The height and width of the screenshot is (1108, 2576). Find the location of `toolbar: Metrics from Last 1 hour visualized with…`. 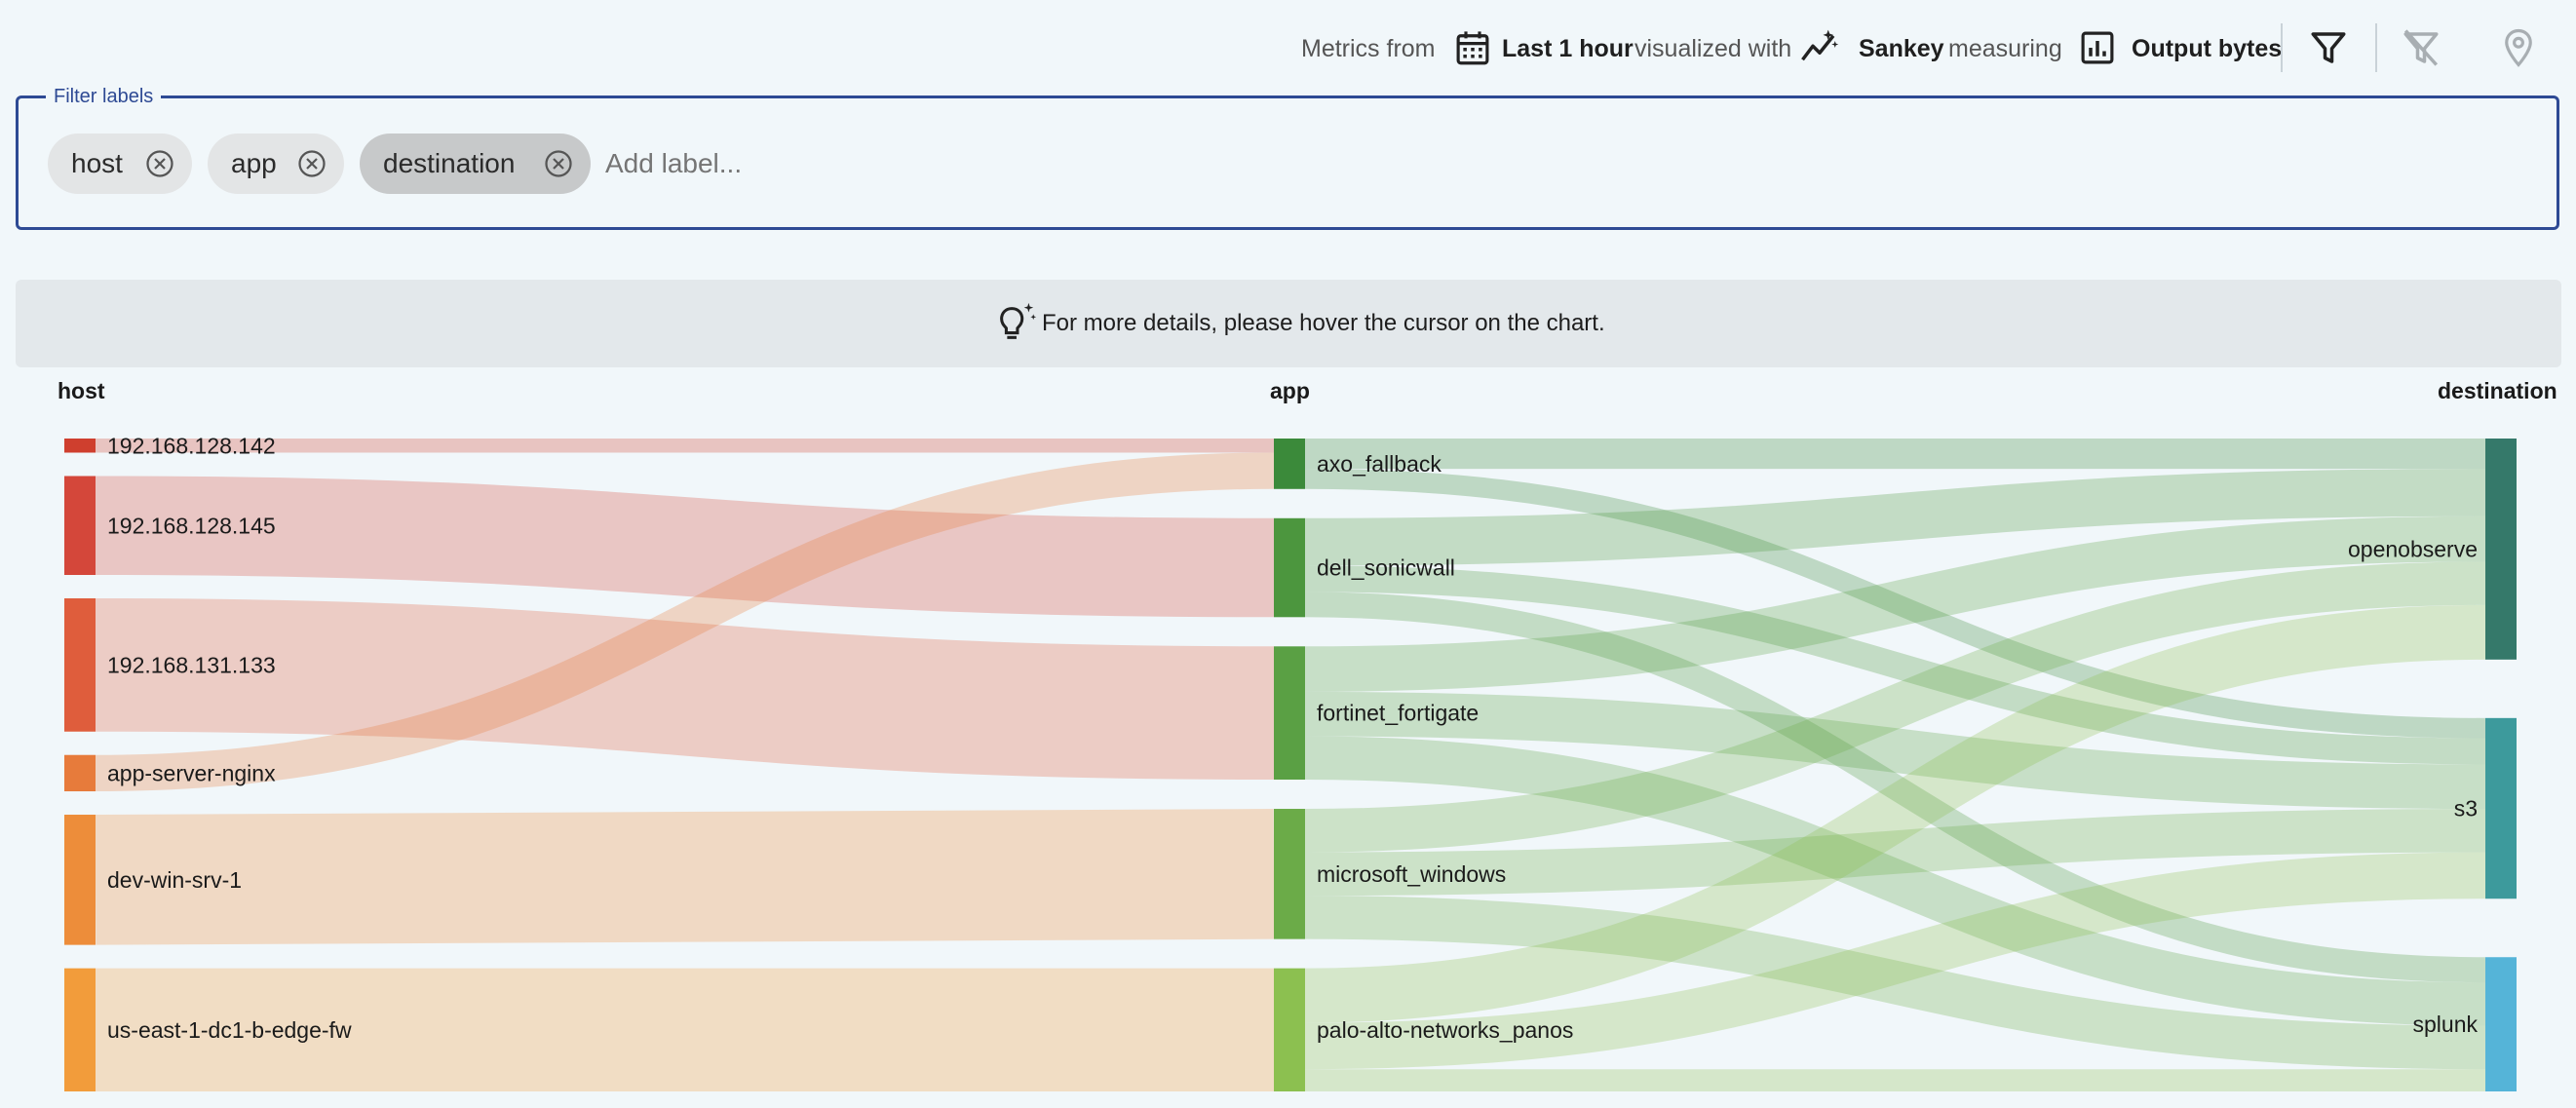

toolbar: Metrics from Last 1 hour visualized with… is located at coordinates (1288, 48).